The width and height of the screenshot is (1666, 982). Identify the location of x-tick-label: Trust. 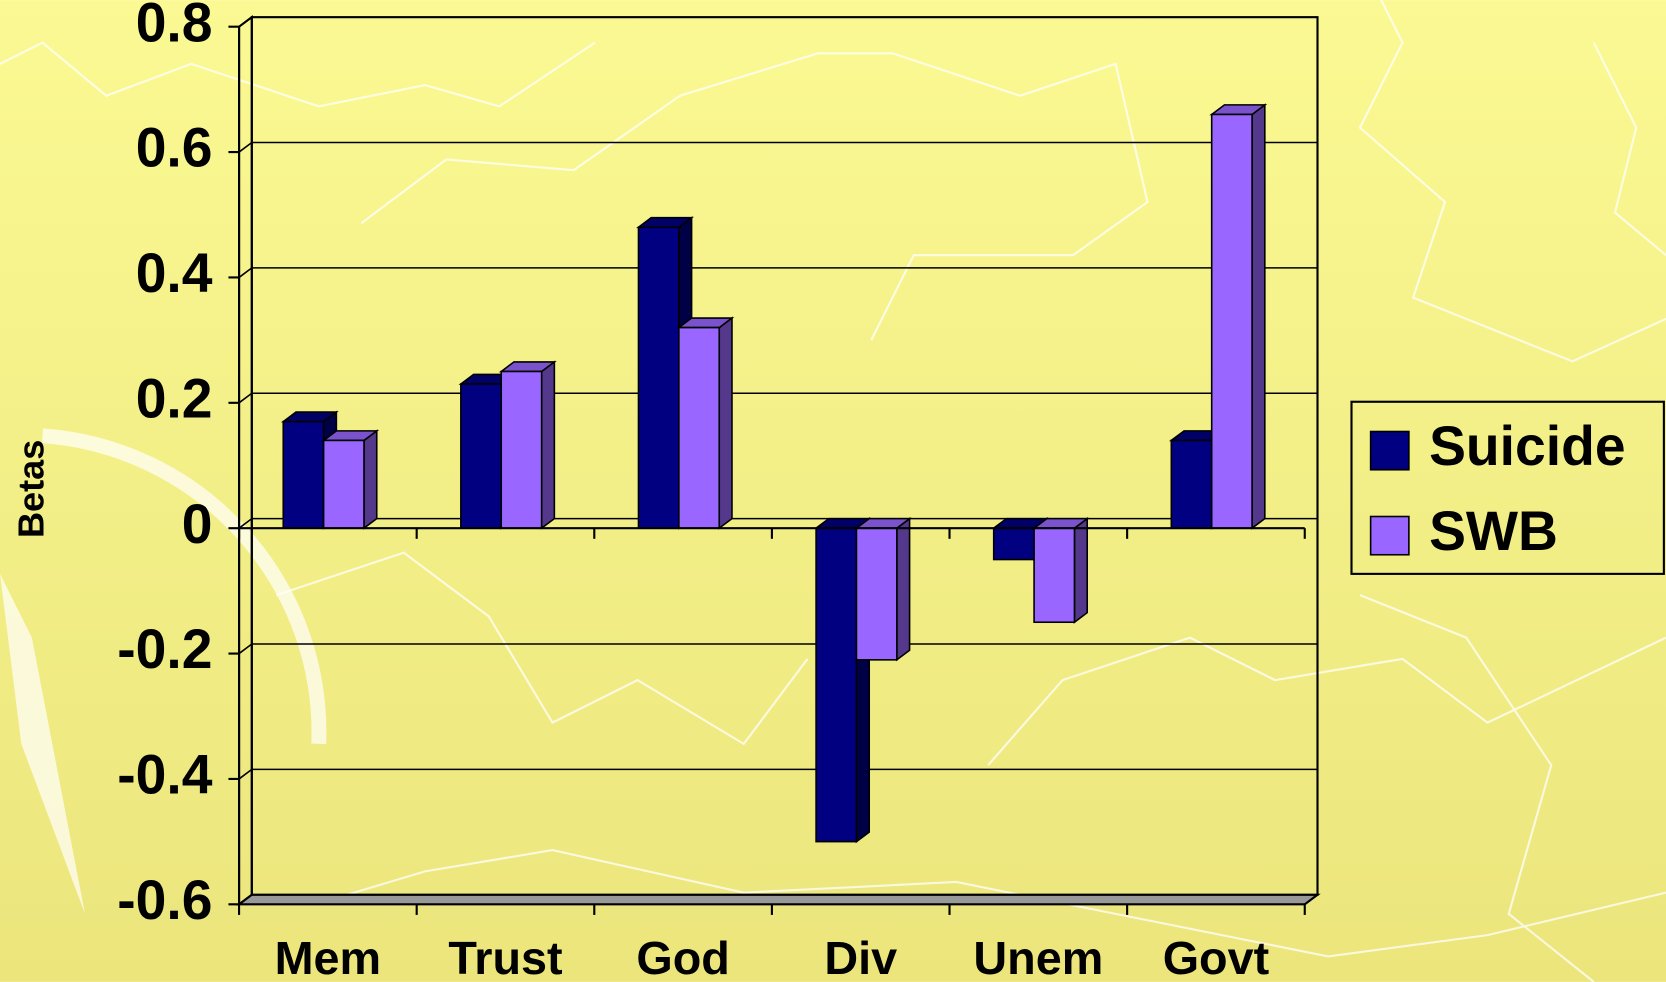
(505, 957).